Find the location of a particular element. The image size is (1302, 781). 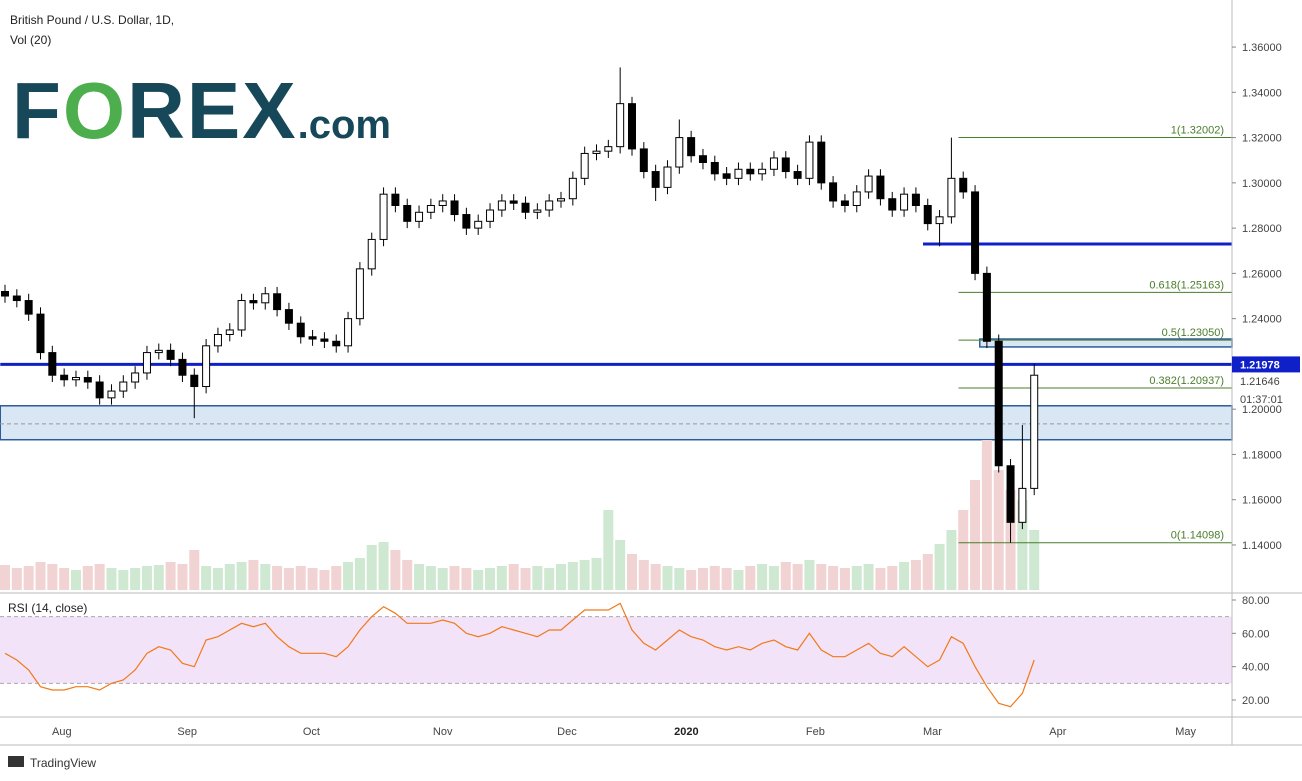

volume-label: Vol (20) is located at coordinates (30, 40).